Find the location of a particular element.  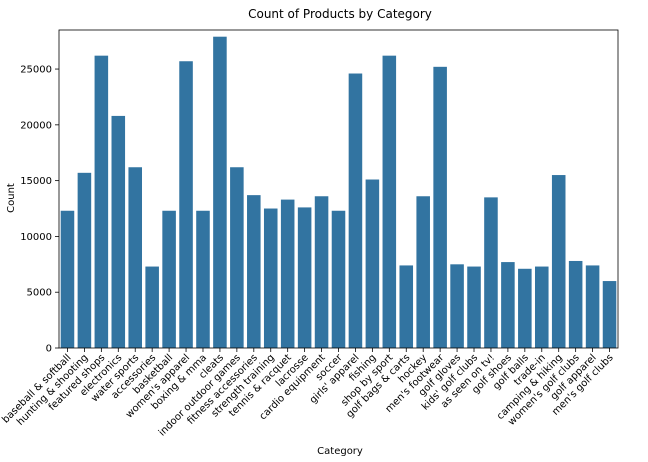

x-axis-label: Category is located at coordinates (340, 451).